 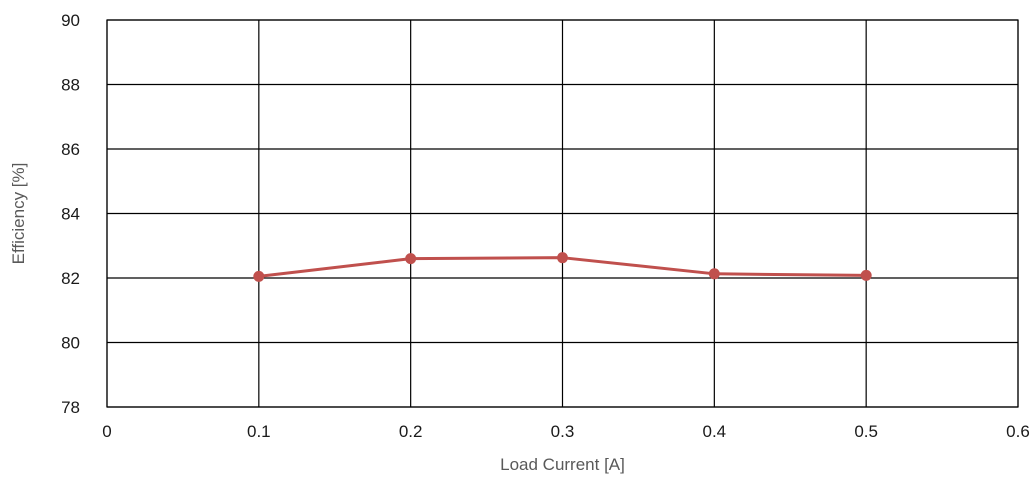 What do you see at coordinates (562, 464) in the screenshot?
I see `x-axis-title: Load Current [A]` at bounding box center [562, 464].